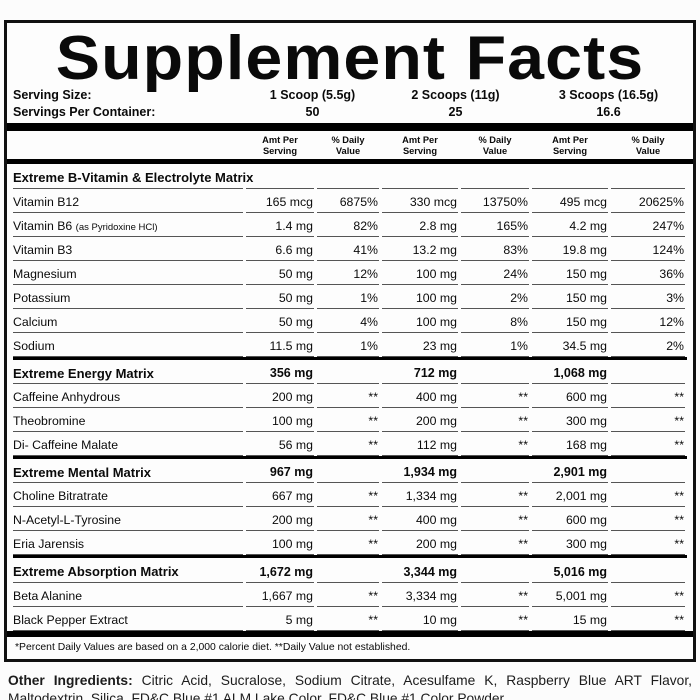 The image size is (700, 700). Describe the element at coordinates (128, 595) in the screenshot. I see `ingredient-name: Beta Alanine` at that location.